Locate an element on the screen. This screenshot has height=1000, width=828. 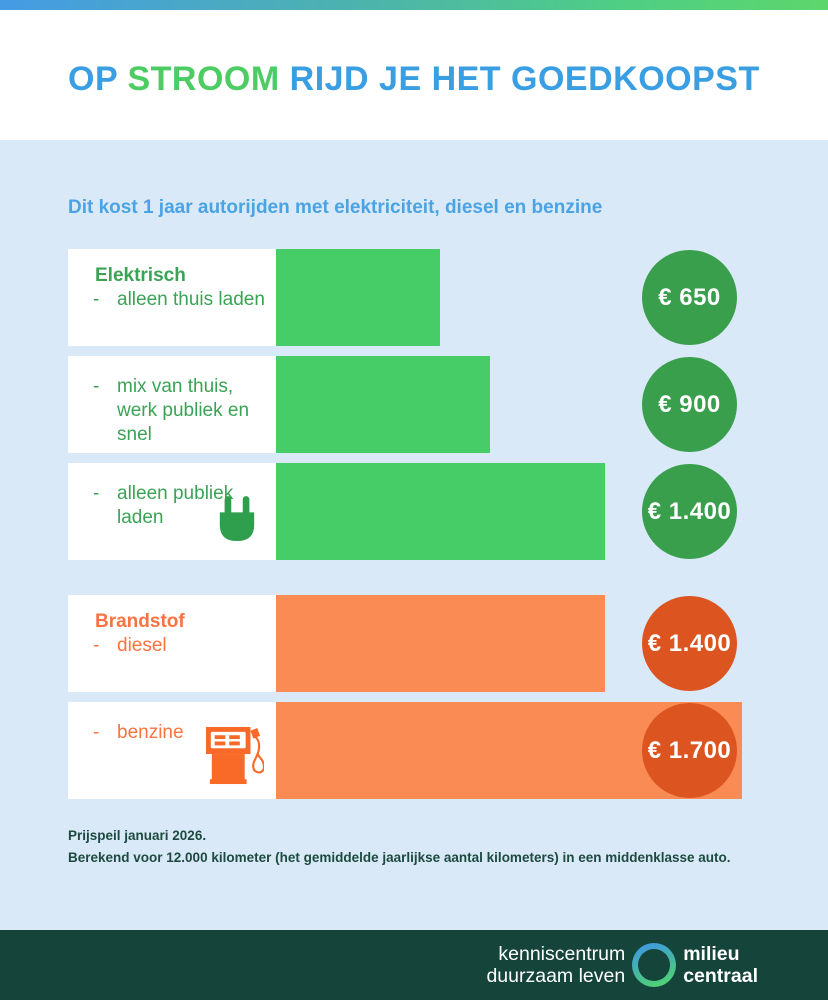
row-label: - alleen thuis laden is located at coordinates (179, 299).